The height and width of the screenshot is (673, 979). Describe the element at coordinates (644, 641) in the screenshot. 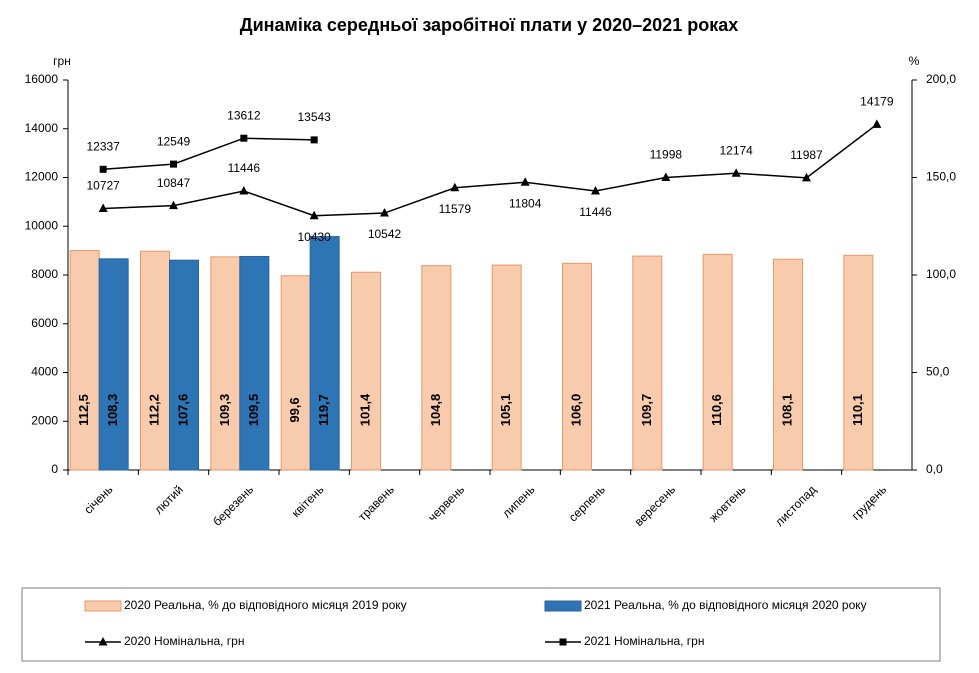

I see `legend-label: 2021 Номінальна, грн` at that location.